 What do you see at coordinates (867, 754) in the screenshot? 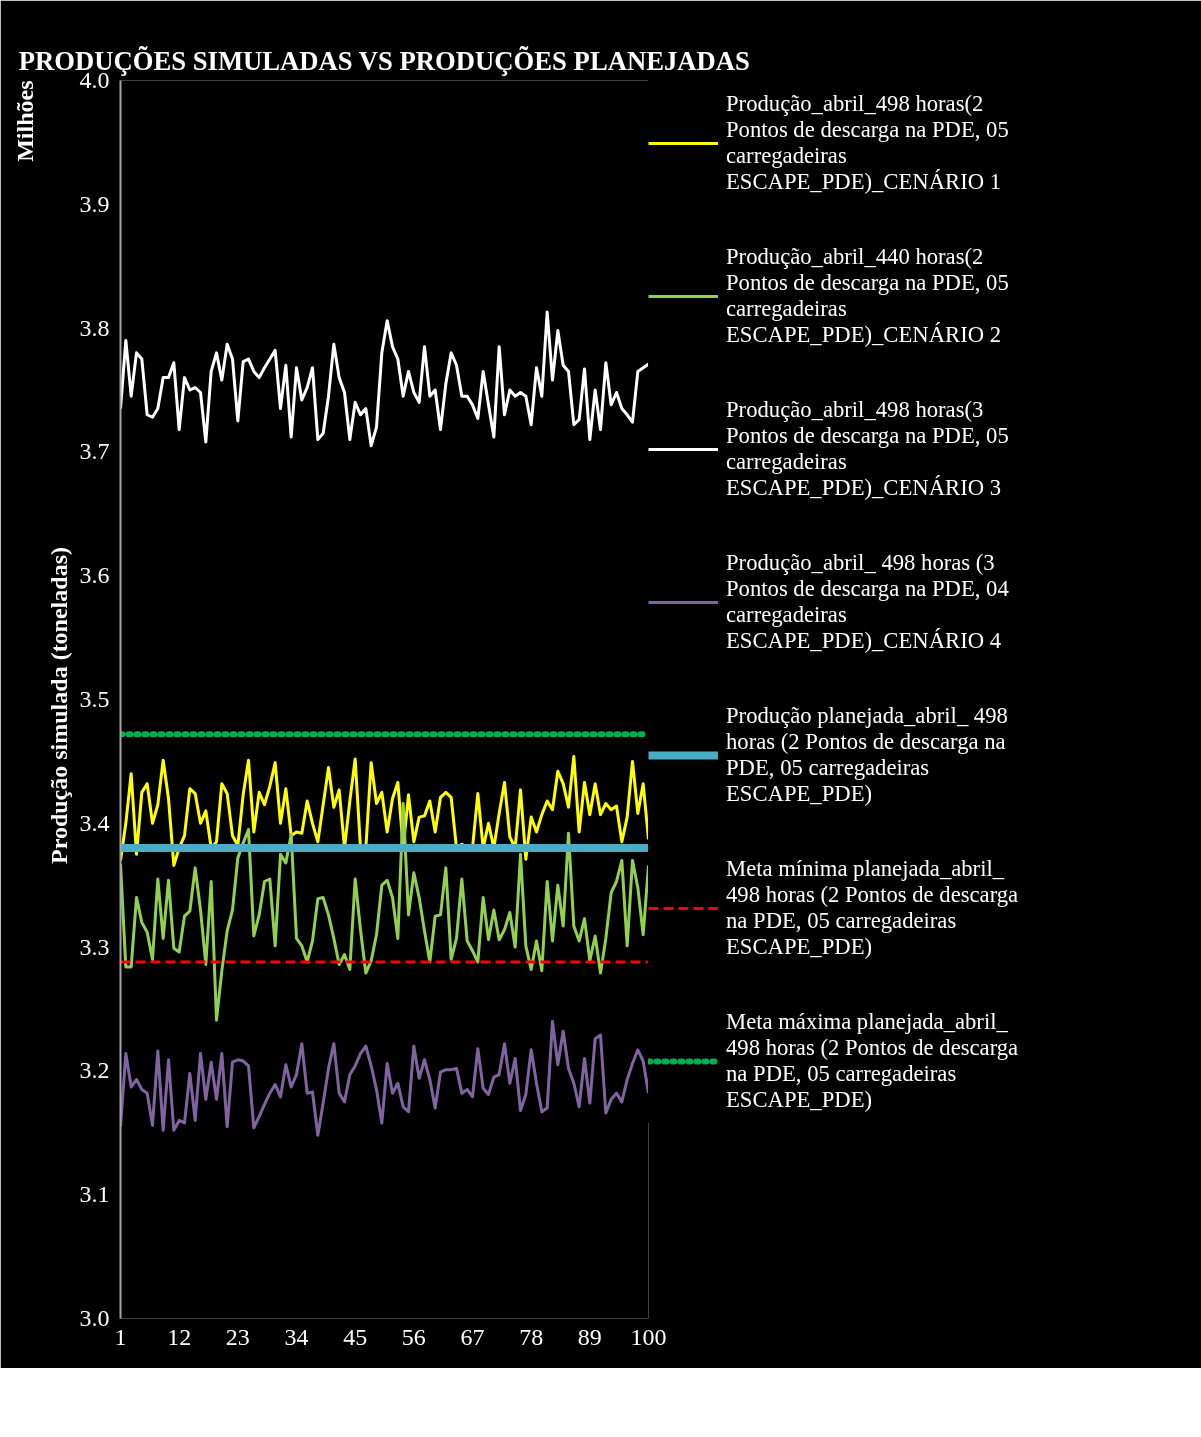
I see `legend-label: Produção planejada_abril_ 498 horas (2 Pontos de descarga na PDE, 05 carregadeiras ESCAPE_PDE)` at bounding box center [867, 754].